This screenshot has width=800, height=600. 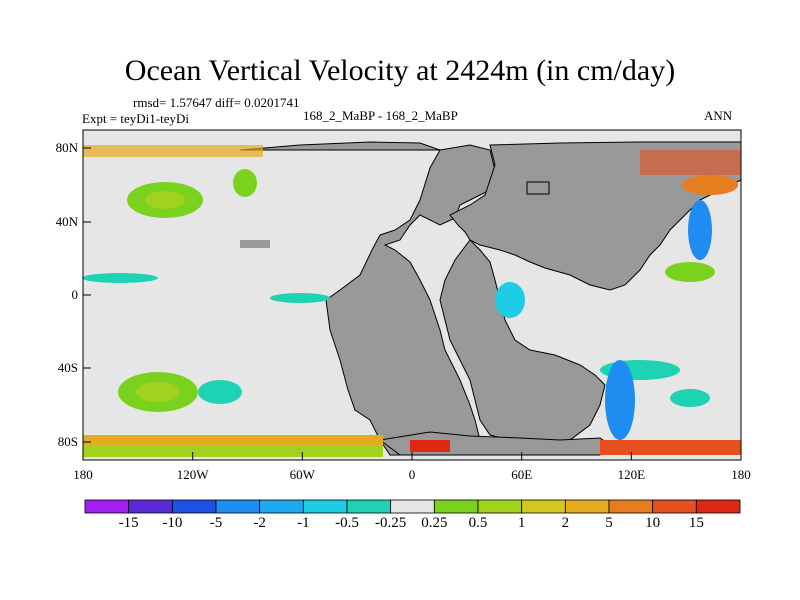 I want to click on y-tick-label: 80S, so click(x=67, y=441).